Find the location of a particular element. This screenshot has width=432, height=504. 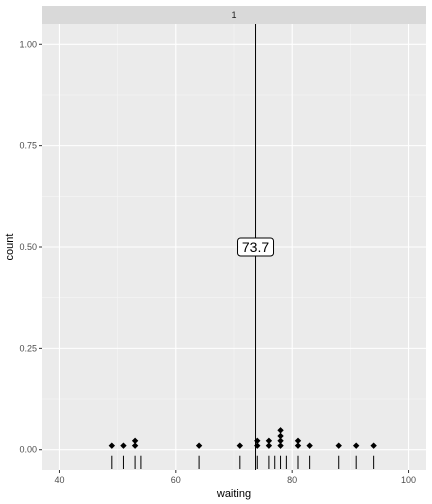

annotation-label: 73.7 is located at coordinates (255, 247).